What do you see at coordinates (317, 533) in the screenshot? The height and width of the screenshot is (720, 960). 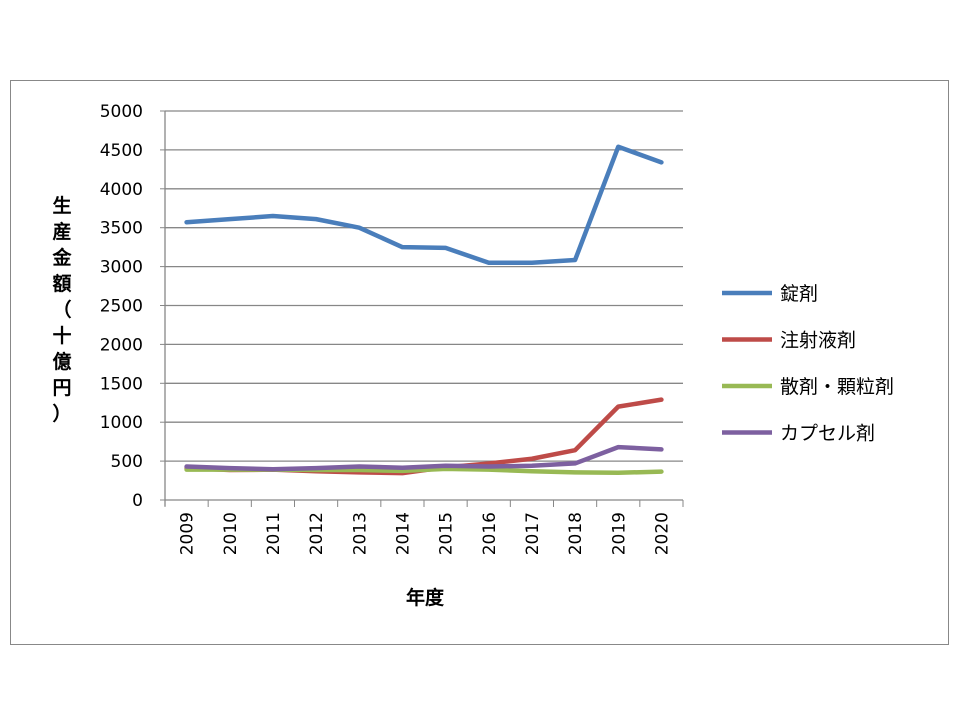 I see `x-tick-label: 2012` at bounding box center [317, 533].